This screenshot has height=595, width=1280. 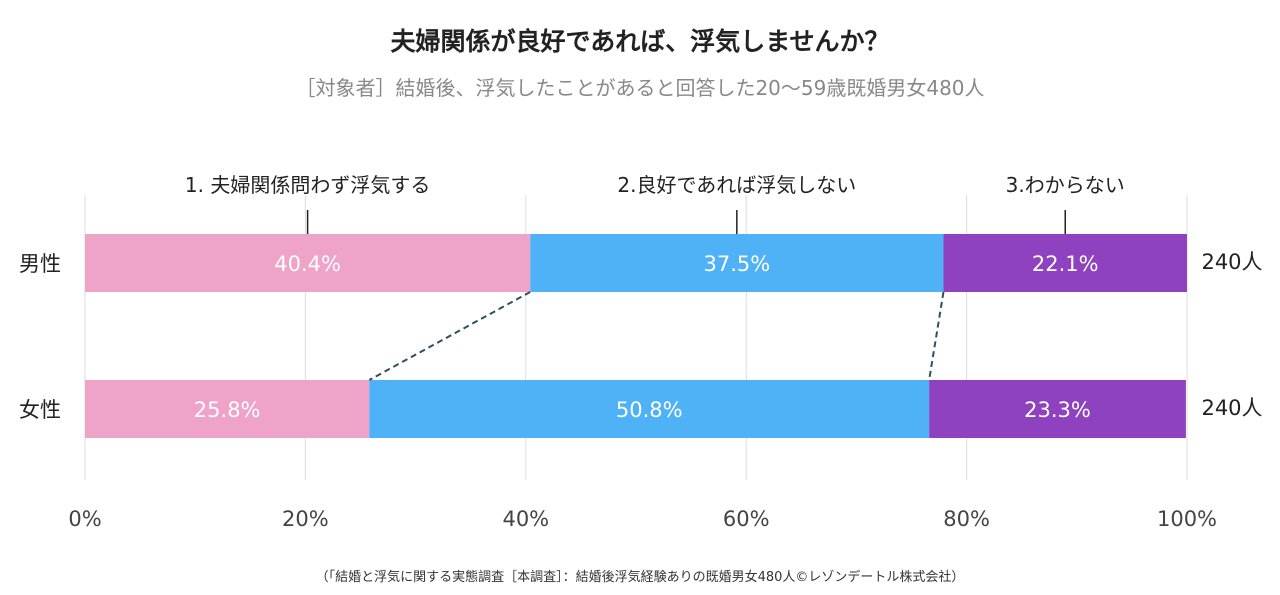 I want to click on x-tick-label: 80%, so click(x=966, y=519).